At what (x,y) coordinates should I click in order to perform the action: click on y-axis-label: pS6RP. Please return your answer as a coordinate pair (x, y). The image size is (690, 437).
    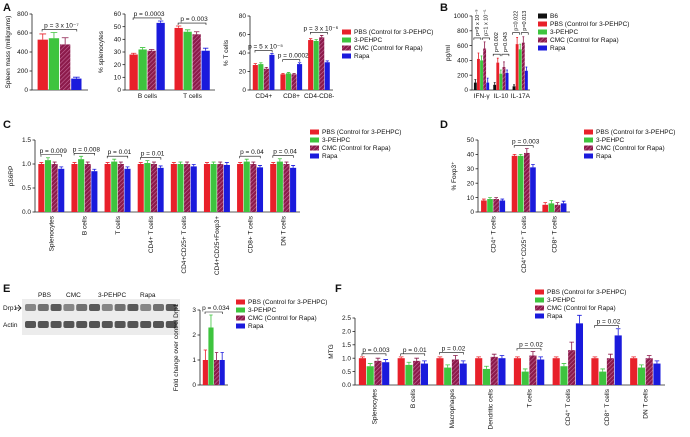
    Looking at the image, I should click on (11, 176).